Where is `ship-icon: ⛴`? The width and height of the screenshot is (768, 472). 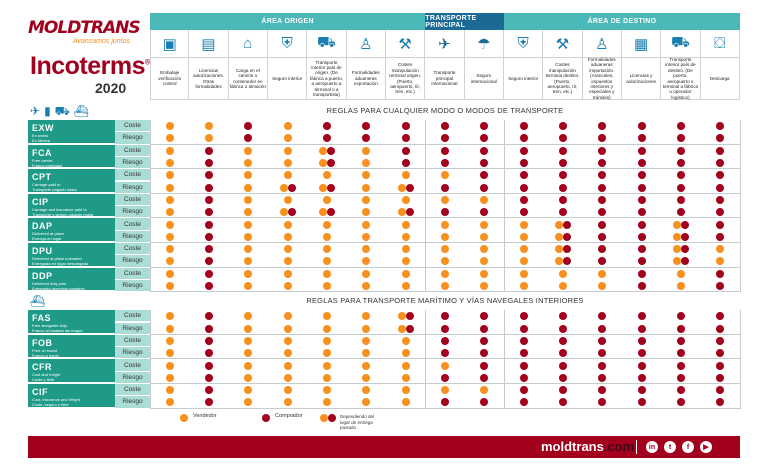 ship-icon: ⛴ is located at coordinates (38, 301).